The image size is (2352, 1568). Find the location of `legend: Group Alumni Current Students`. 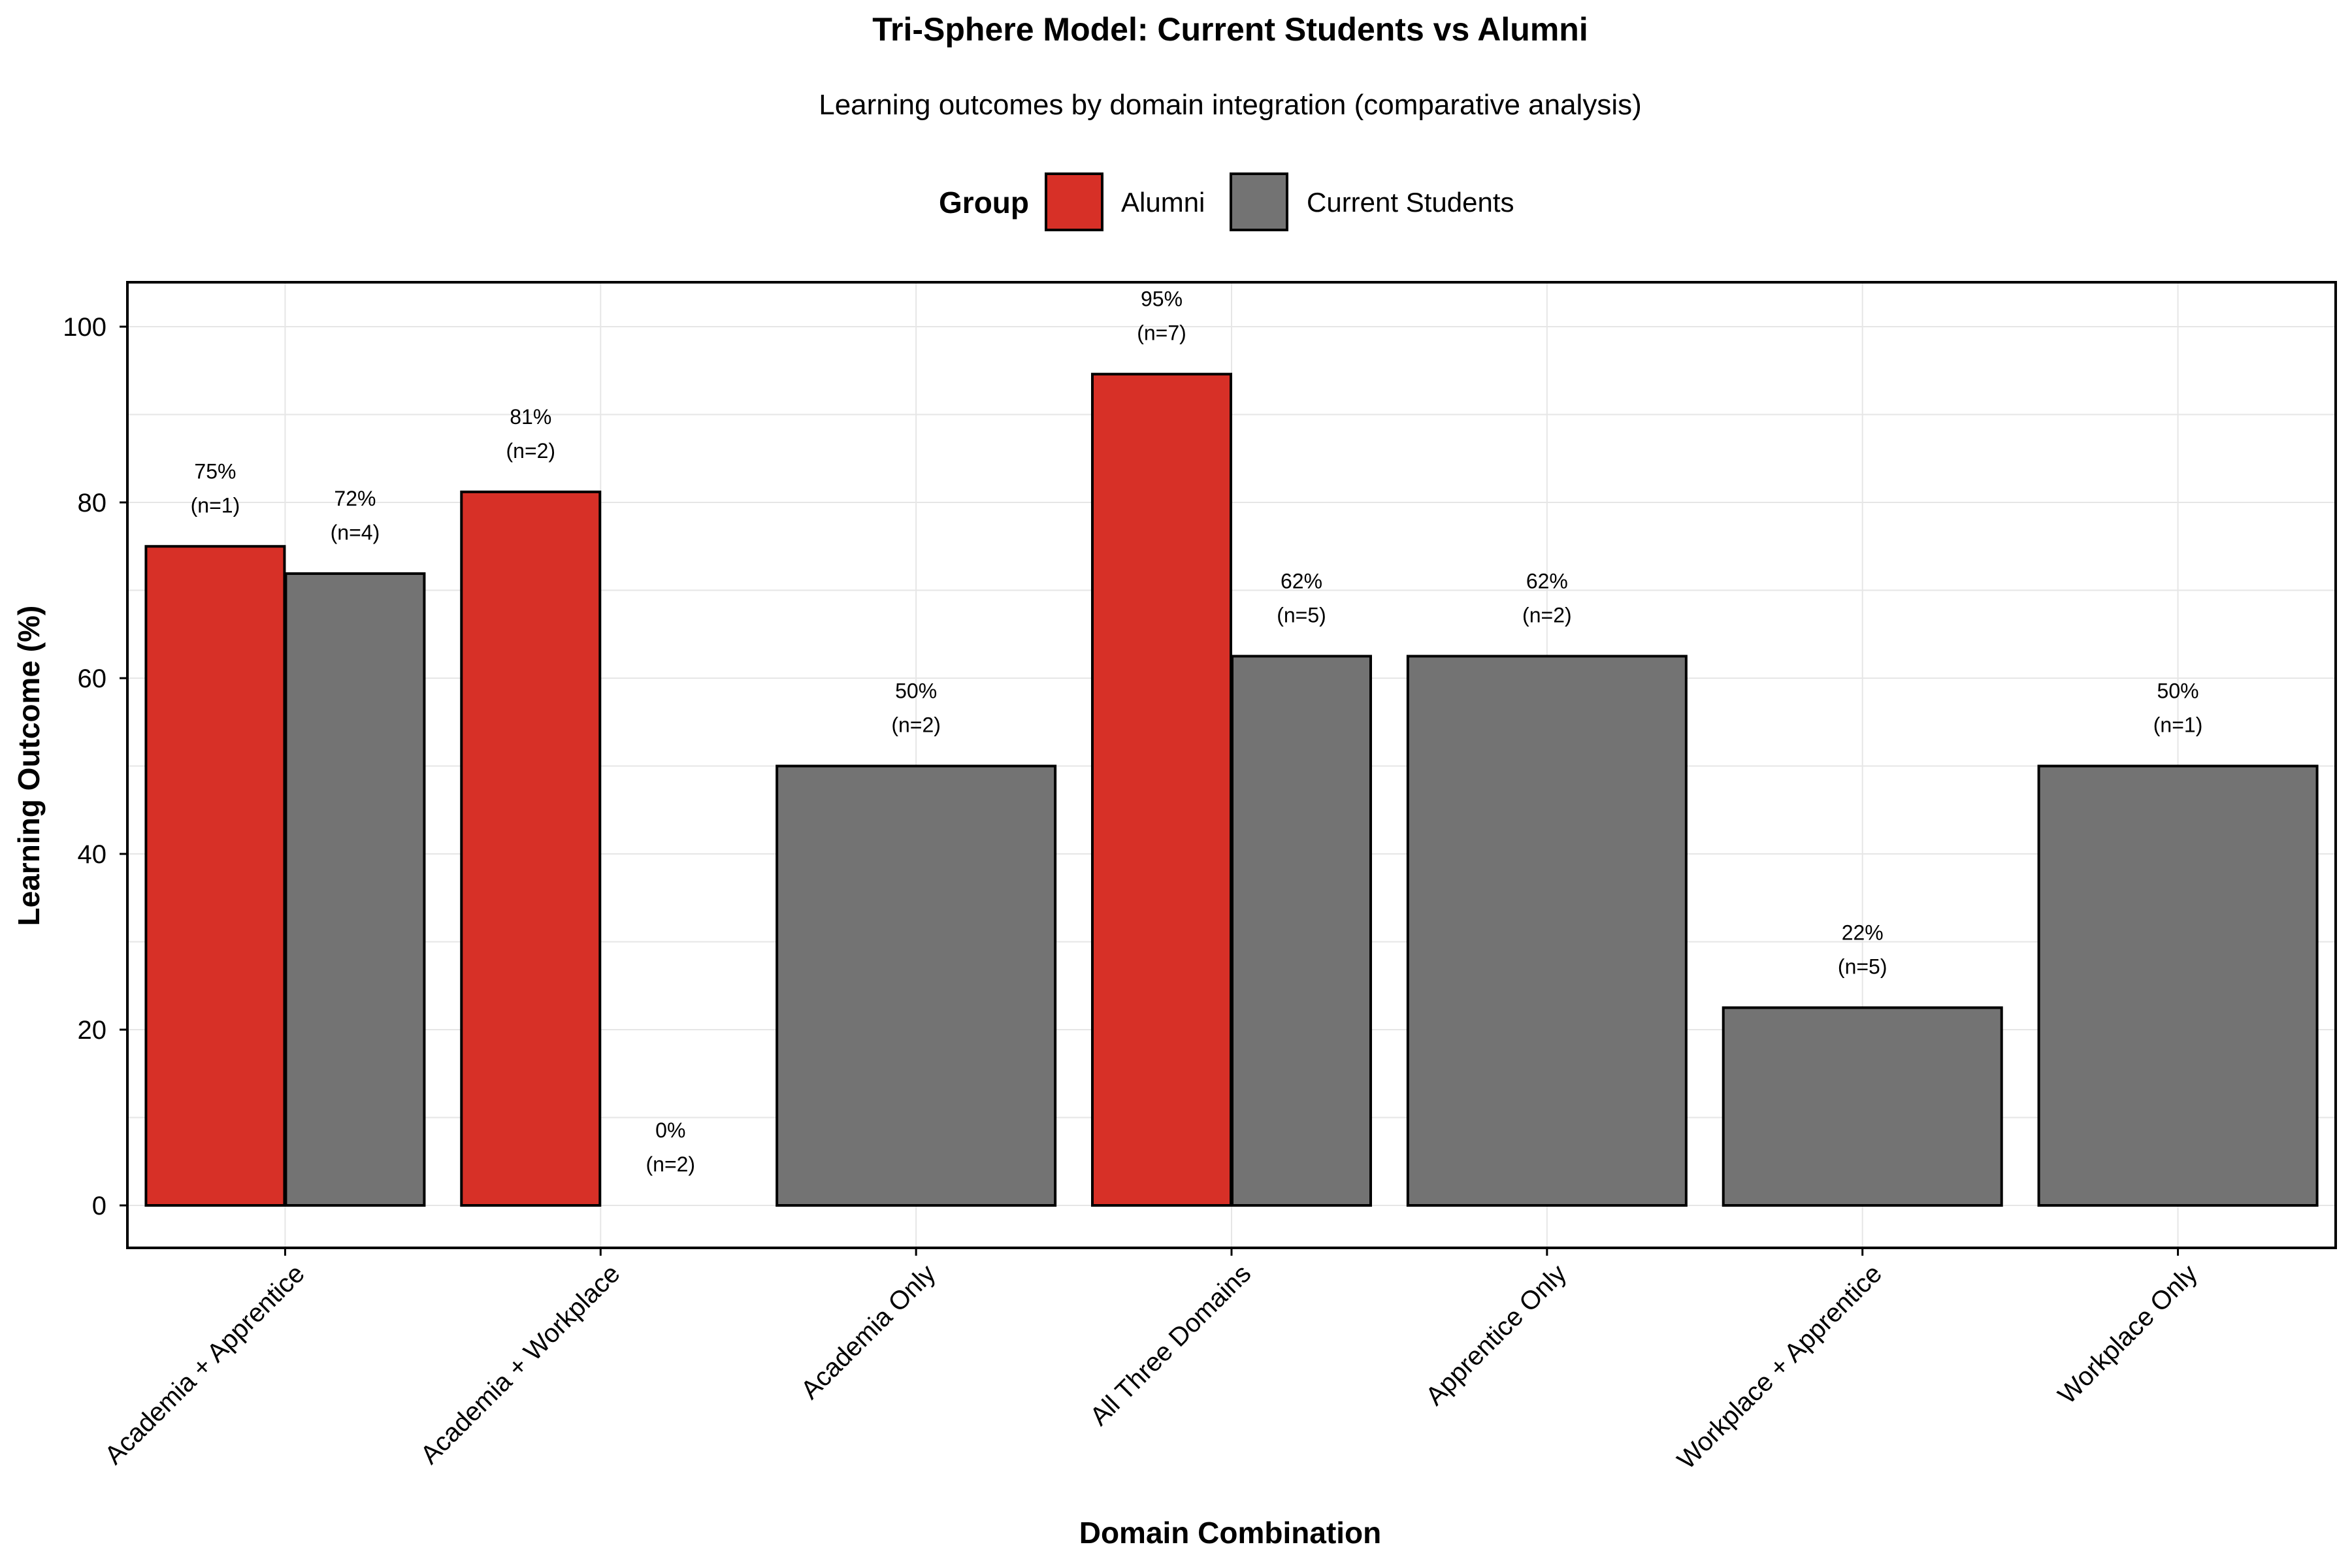

legend: Group Alumni Current Students is located at coordinates (1226, 201).